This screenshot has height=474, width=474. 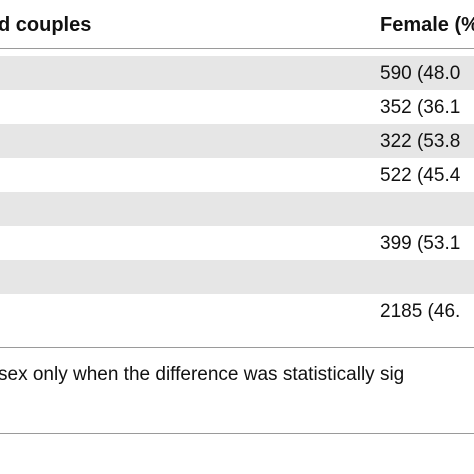 I want to click on female-value: 322 (53.8, so click(x=420, y=141).